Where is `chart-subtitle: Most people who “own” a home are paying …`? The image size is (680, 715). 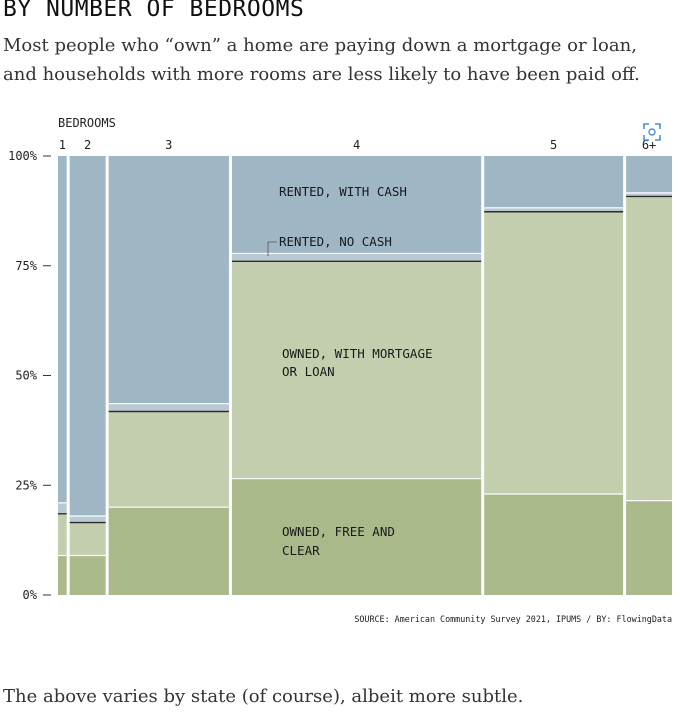
chart-subtitle: Most people who “own” a home are paying … is located at coordinates (321, 60).